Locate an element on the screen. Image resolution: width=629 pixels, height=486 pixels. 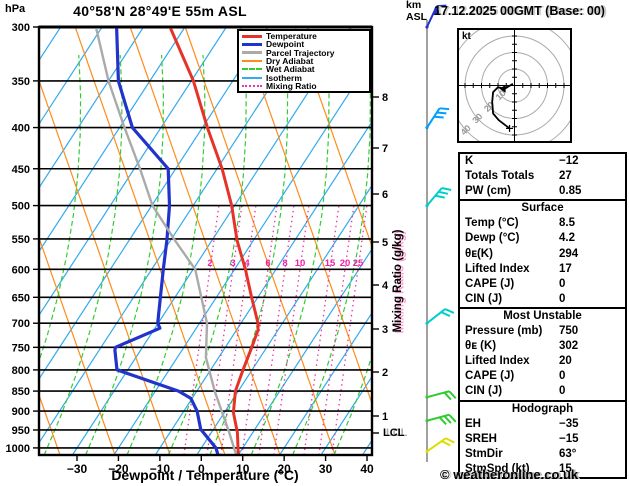
legend-swatch-dewpoint is located at coordinates (252, 44).